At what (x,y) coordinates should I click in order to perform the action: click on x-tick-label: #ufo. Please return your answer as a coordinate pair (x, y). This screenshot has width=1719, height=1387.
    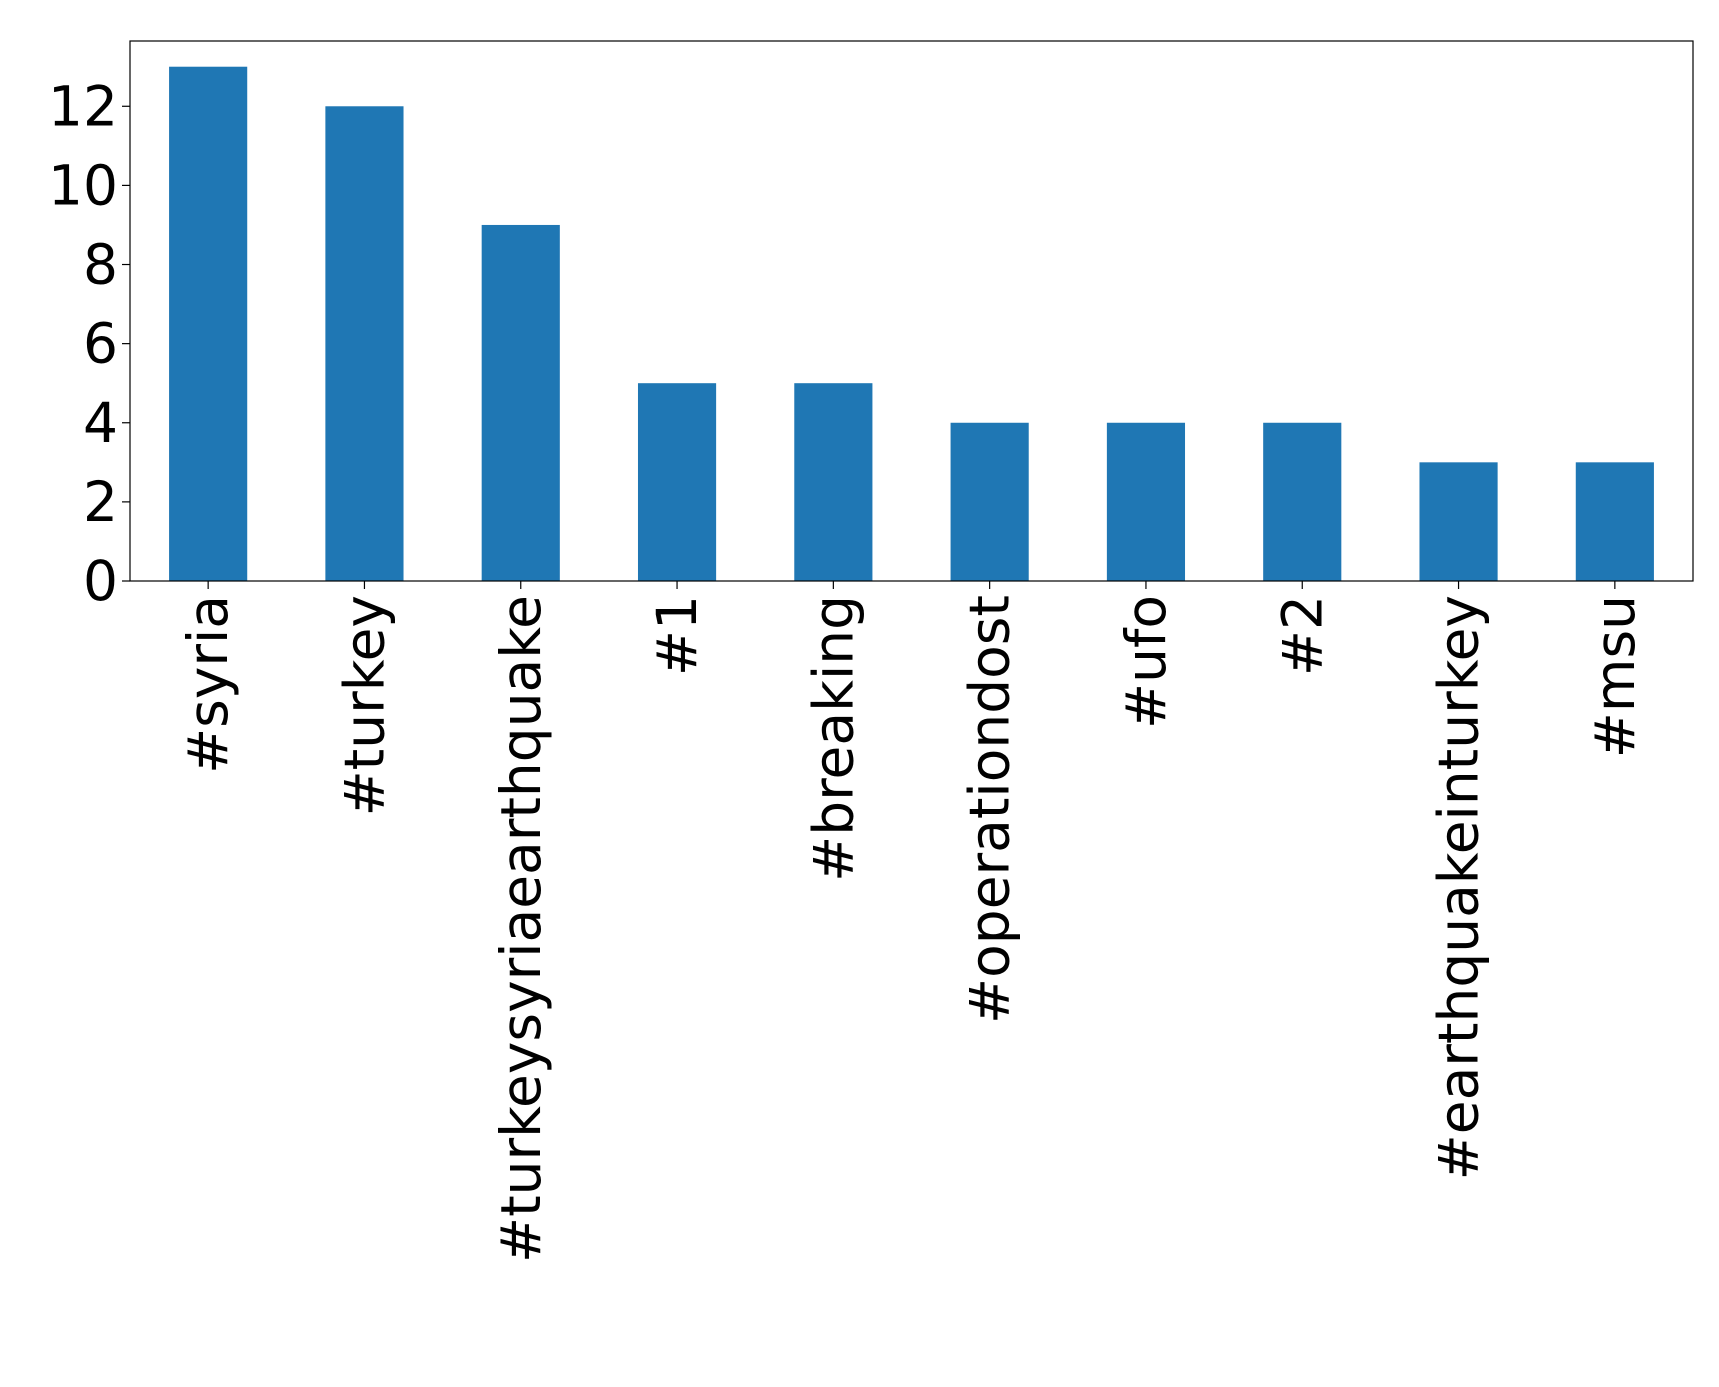
    Looking at the image, I should click on (1146, 662).